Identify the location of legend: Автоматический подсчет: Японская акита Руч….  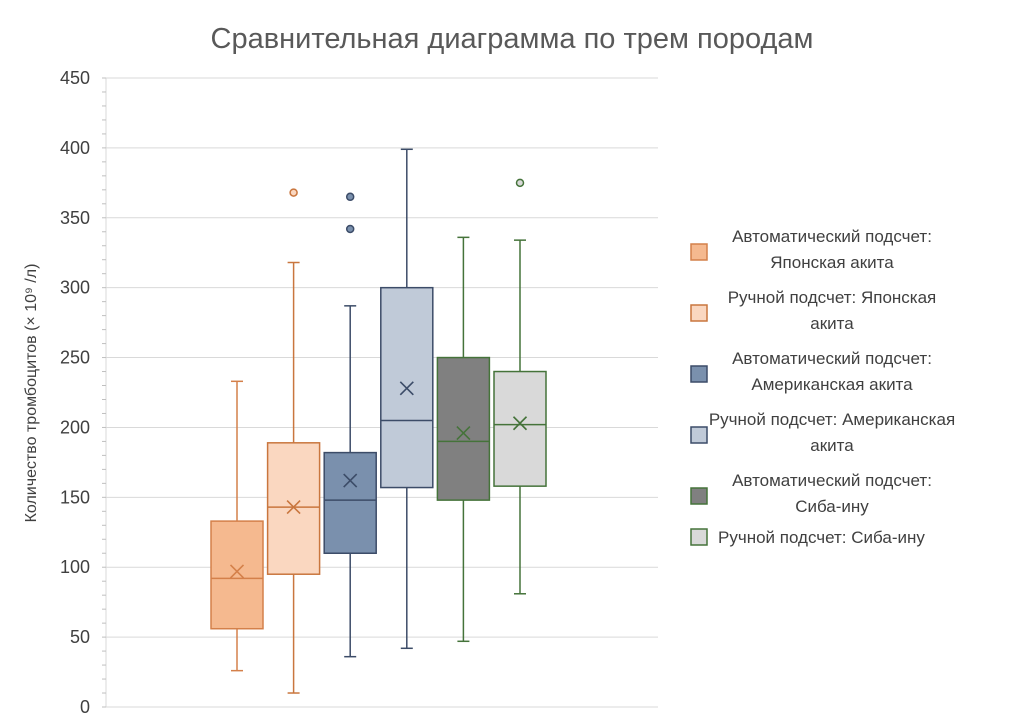
(822, 387).